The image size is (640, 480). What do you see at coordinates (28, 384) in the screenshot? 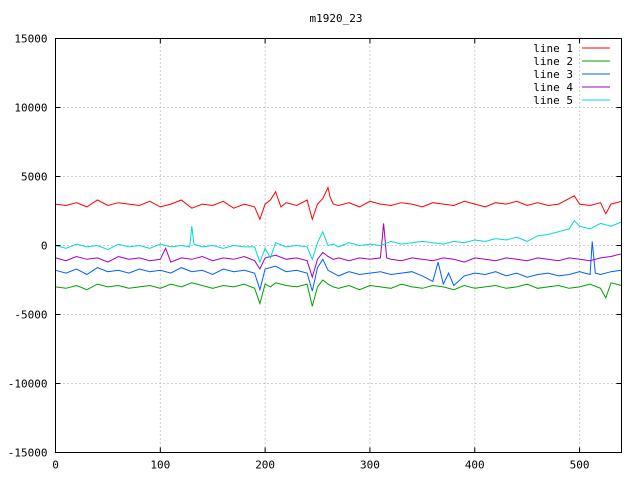
I see `y-tick-label: -10000` at bounding box center [28, 384].